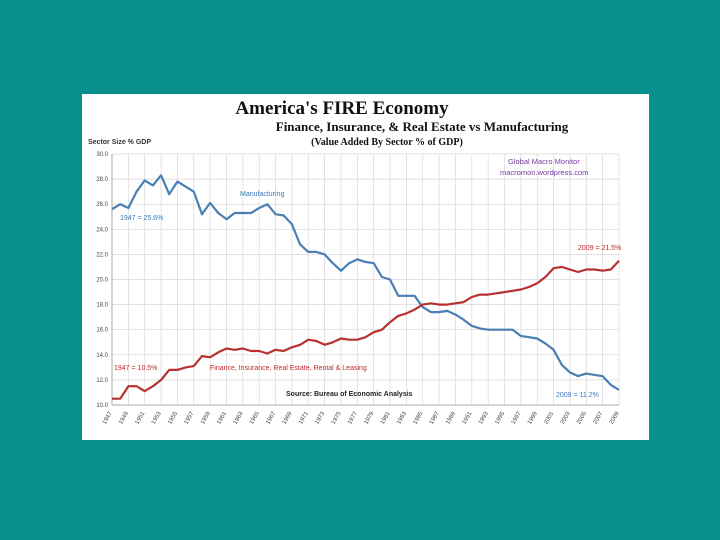 This screenshot has width=720, height=540. What do you see at coordinates (451, 417) in the screenshot?
I see `x-tick-label: 1989` at bounding box center [451, 417].